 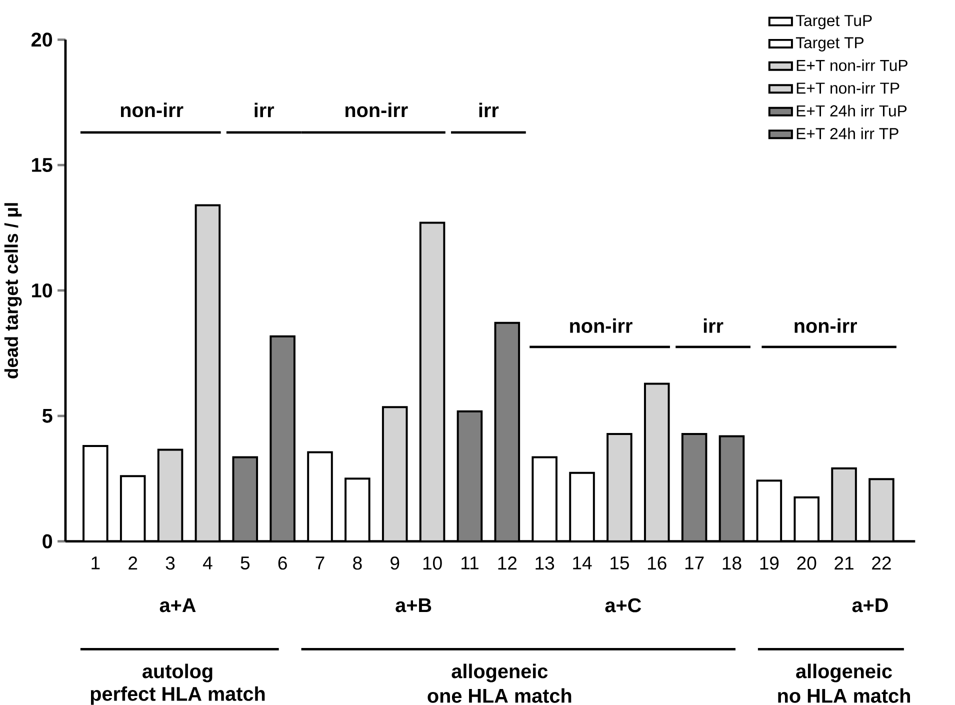 I want to click on y-tick-label: 15, so click(x=42, y=165).